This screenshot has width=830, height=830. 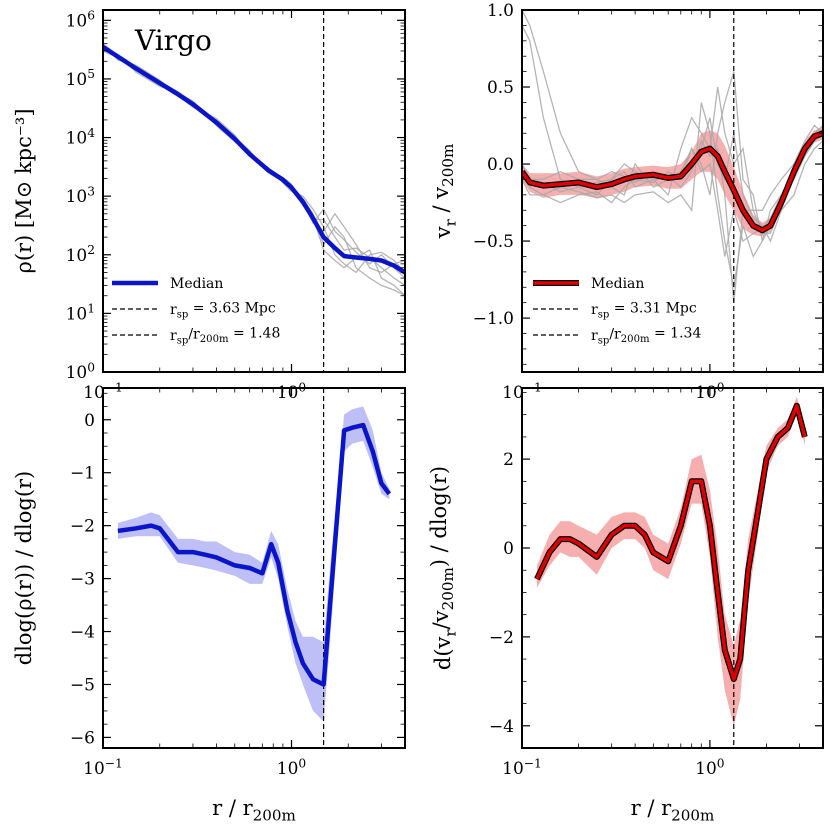 I want to click on y-axis-title: ρ(r) [M⊙ kpc⁻³], so click(x=24, y=190).